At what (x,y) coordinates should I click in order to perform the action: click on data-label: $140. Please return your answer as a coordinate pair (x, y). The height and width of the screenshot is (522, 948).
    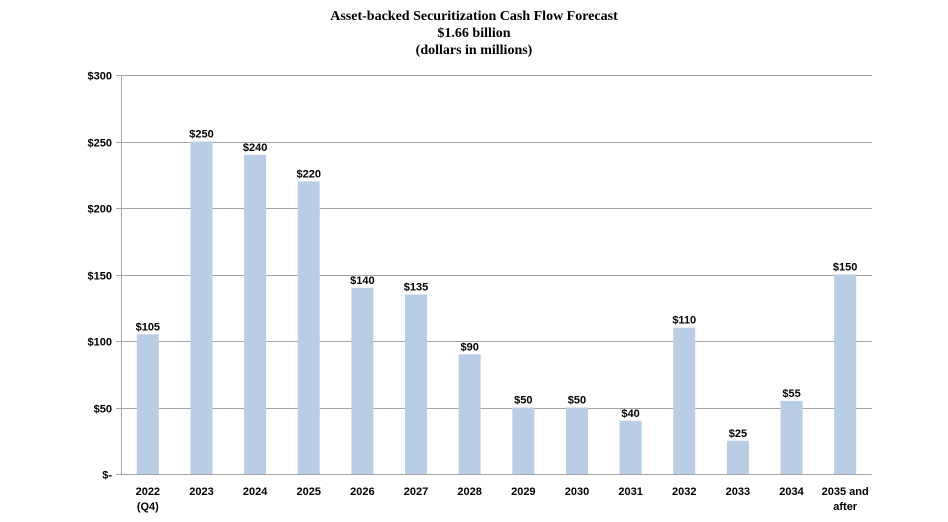
    Looking at the image, I should click on (362, 281).